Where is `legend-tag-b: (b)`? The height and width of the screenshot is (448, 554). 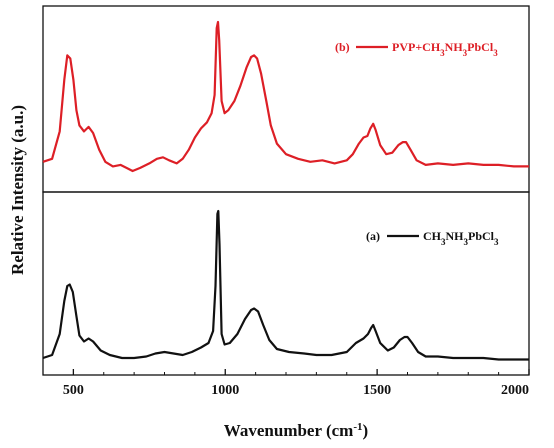
legend-tag-b: (b) is located at coordinates (342, 47).